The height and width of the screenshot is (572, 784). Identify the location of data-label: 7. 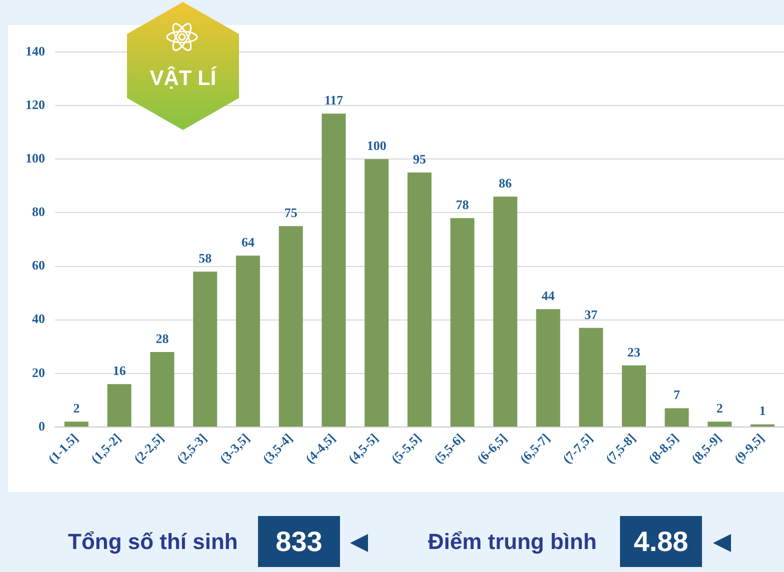
(677, 394).